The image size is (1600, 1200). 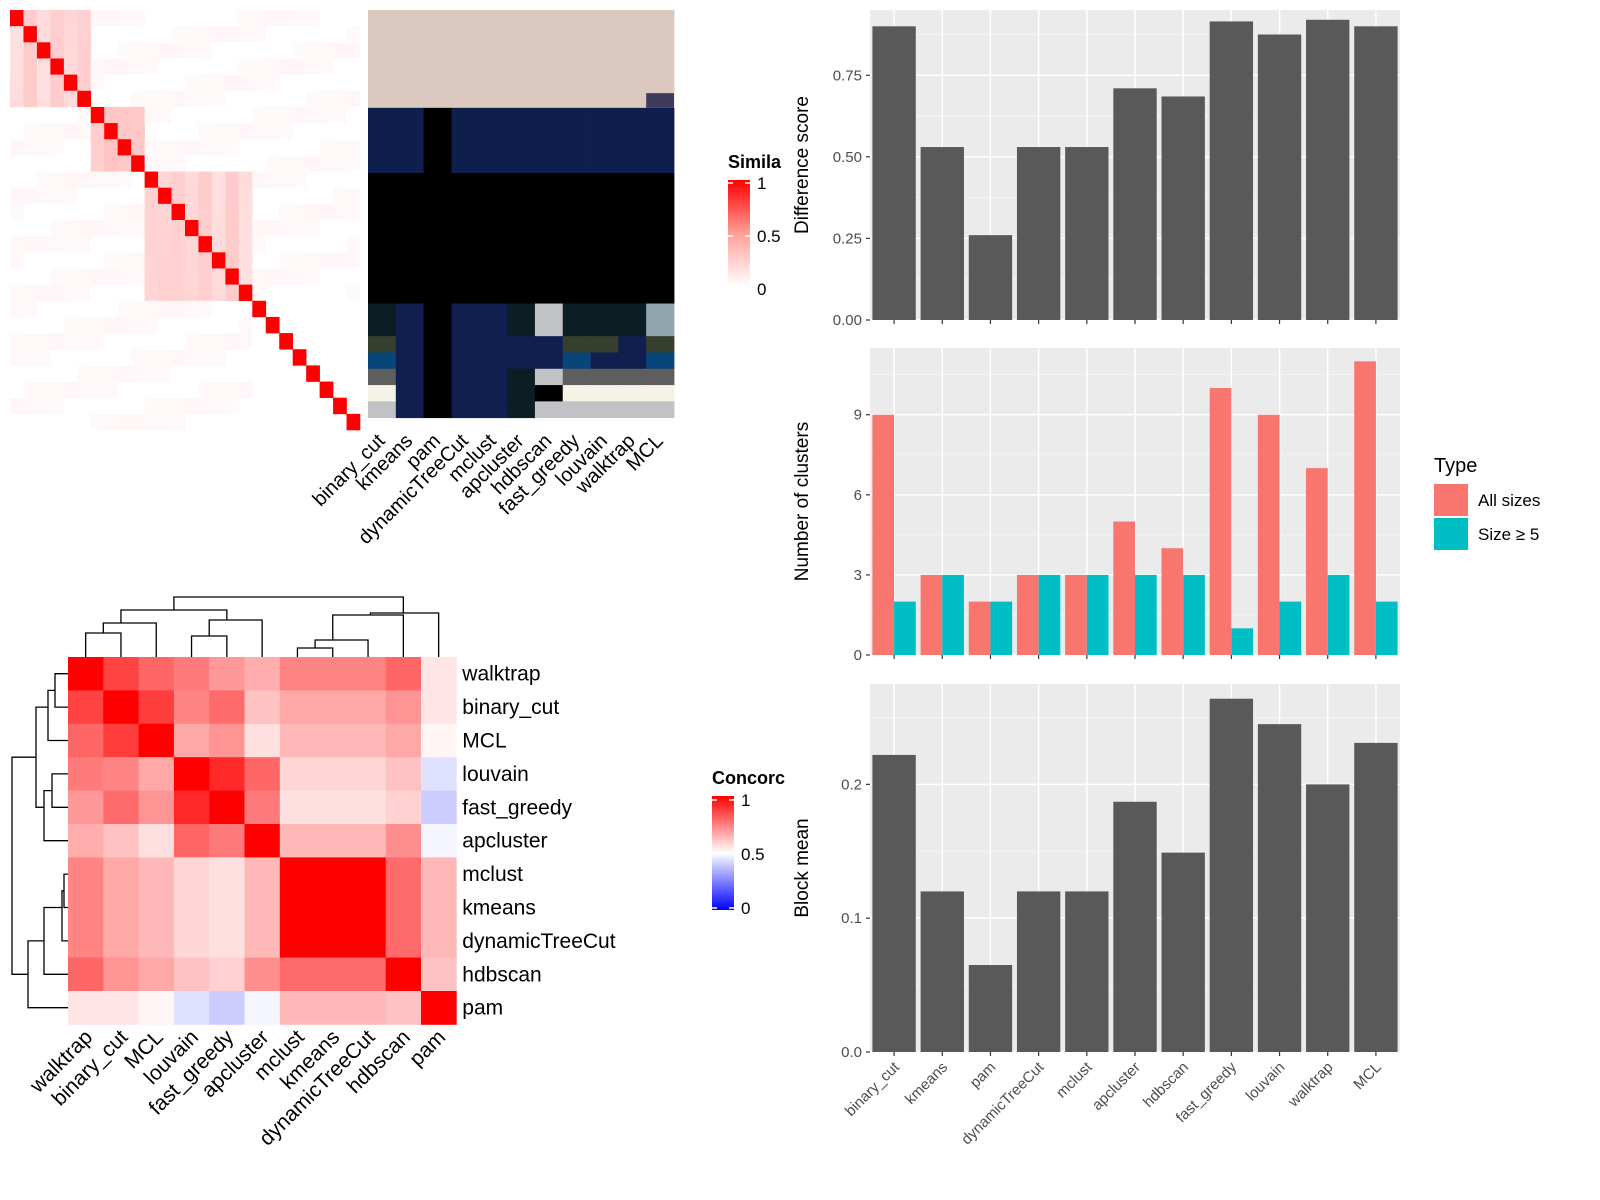 What do you see at coordinates (1279, 888) in the screenshot?
I see `block-mean-bar` at bounding box center [1279, 888].